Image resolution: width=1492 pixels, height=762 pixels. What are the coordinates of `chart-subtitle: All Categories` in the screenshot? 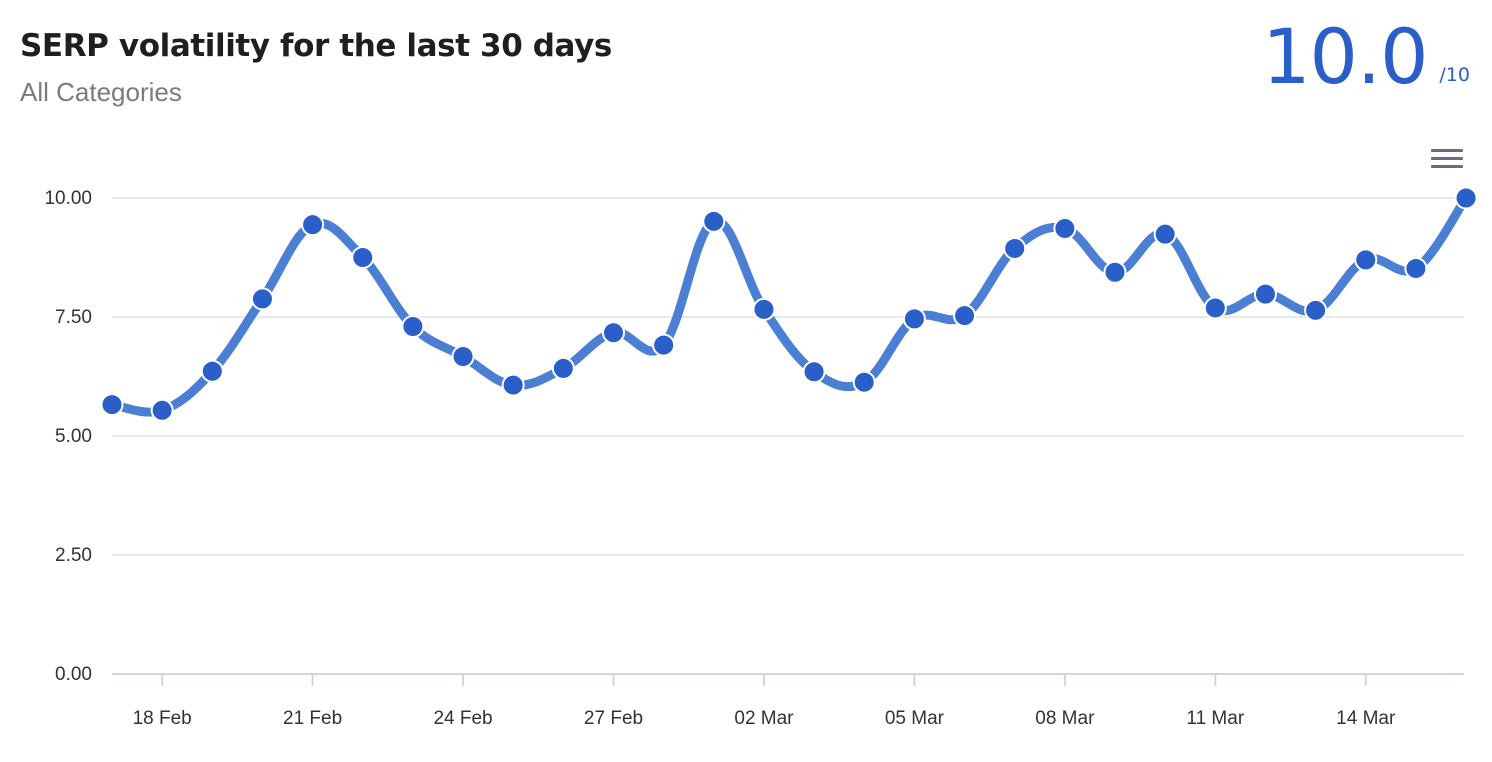 It's located at (101, 92).